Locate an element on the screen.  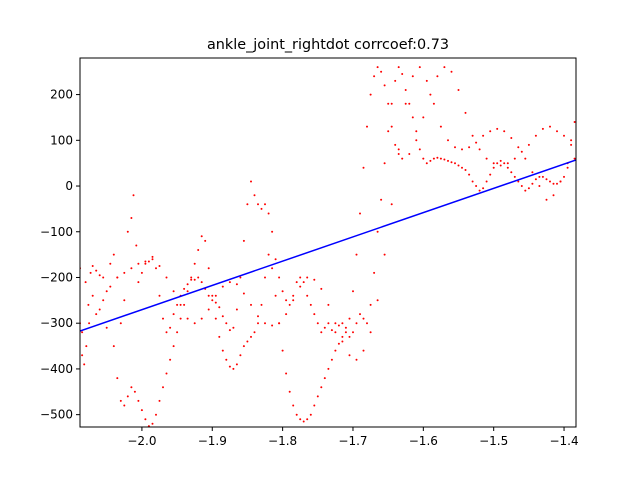
x-tick-label: −1.9 is located at coordinates (212, 441).